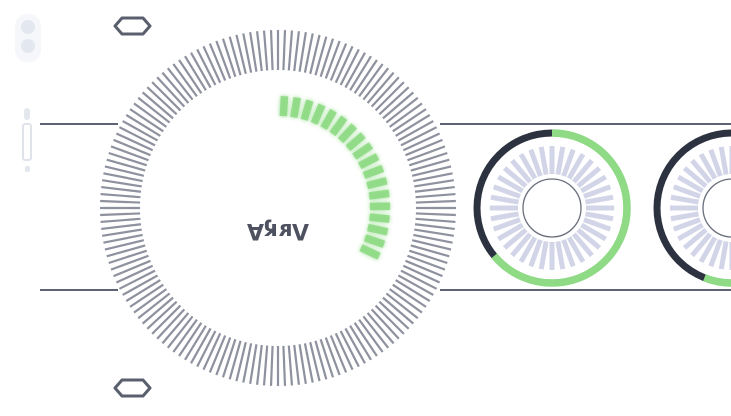  What do you see at coordinates (132, 26) in the screenshot?
I see `scroll-up-button` at bounding box center [132, 26].